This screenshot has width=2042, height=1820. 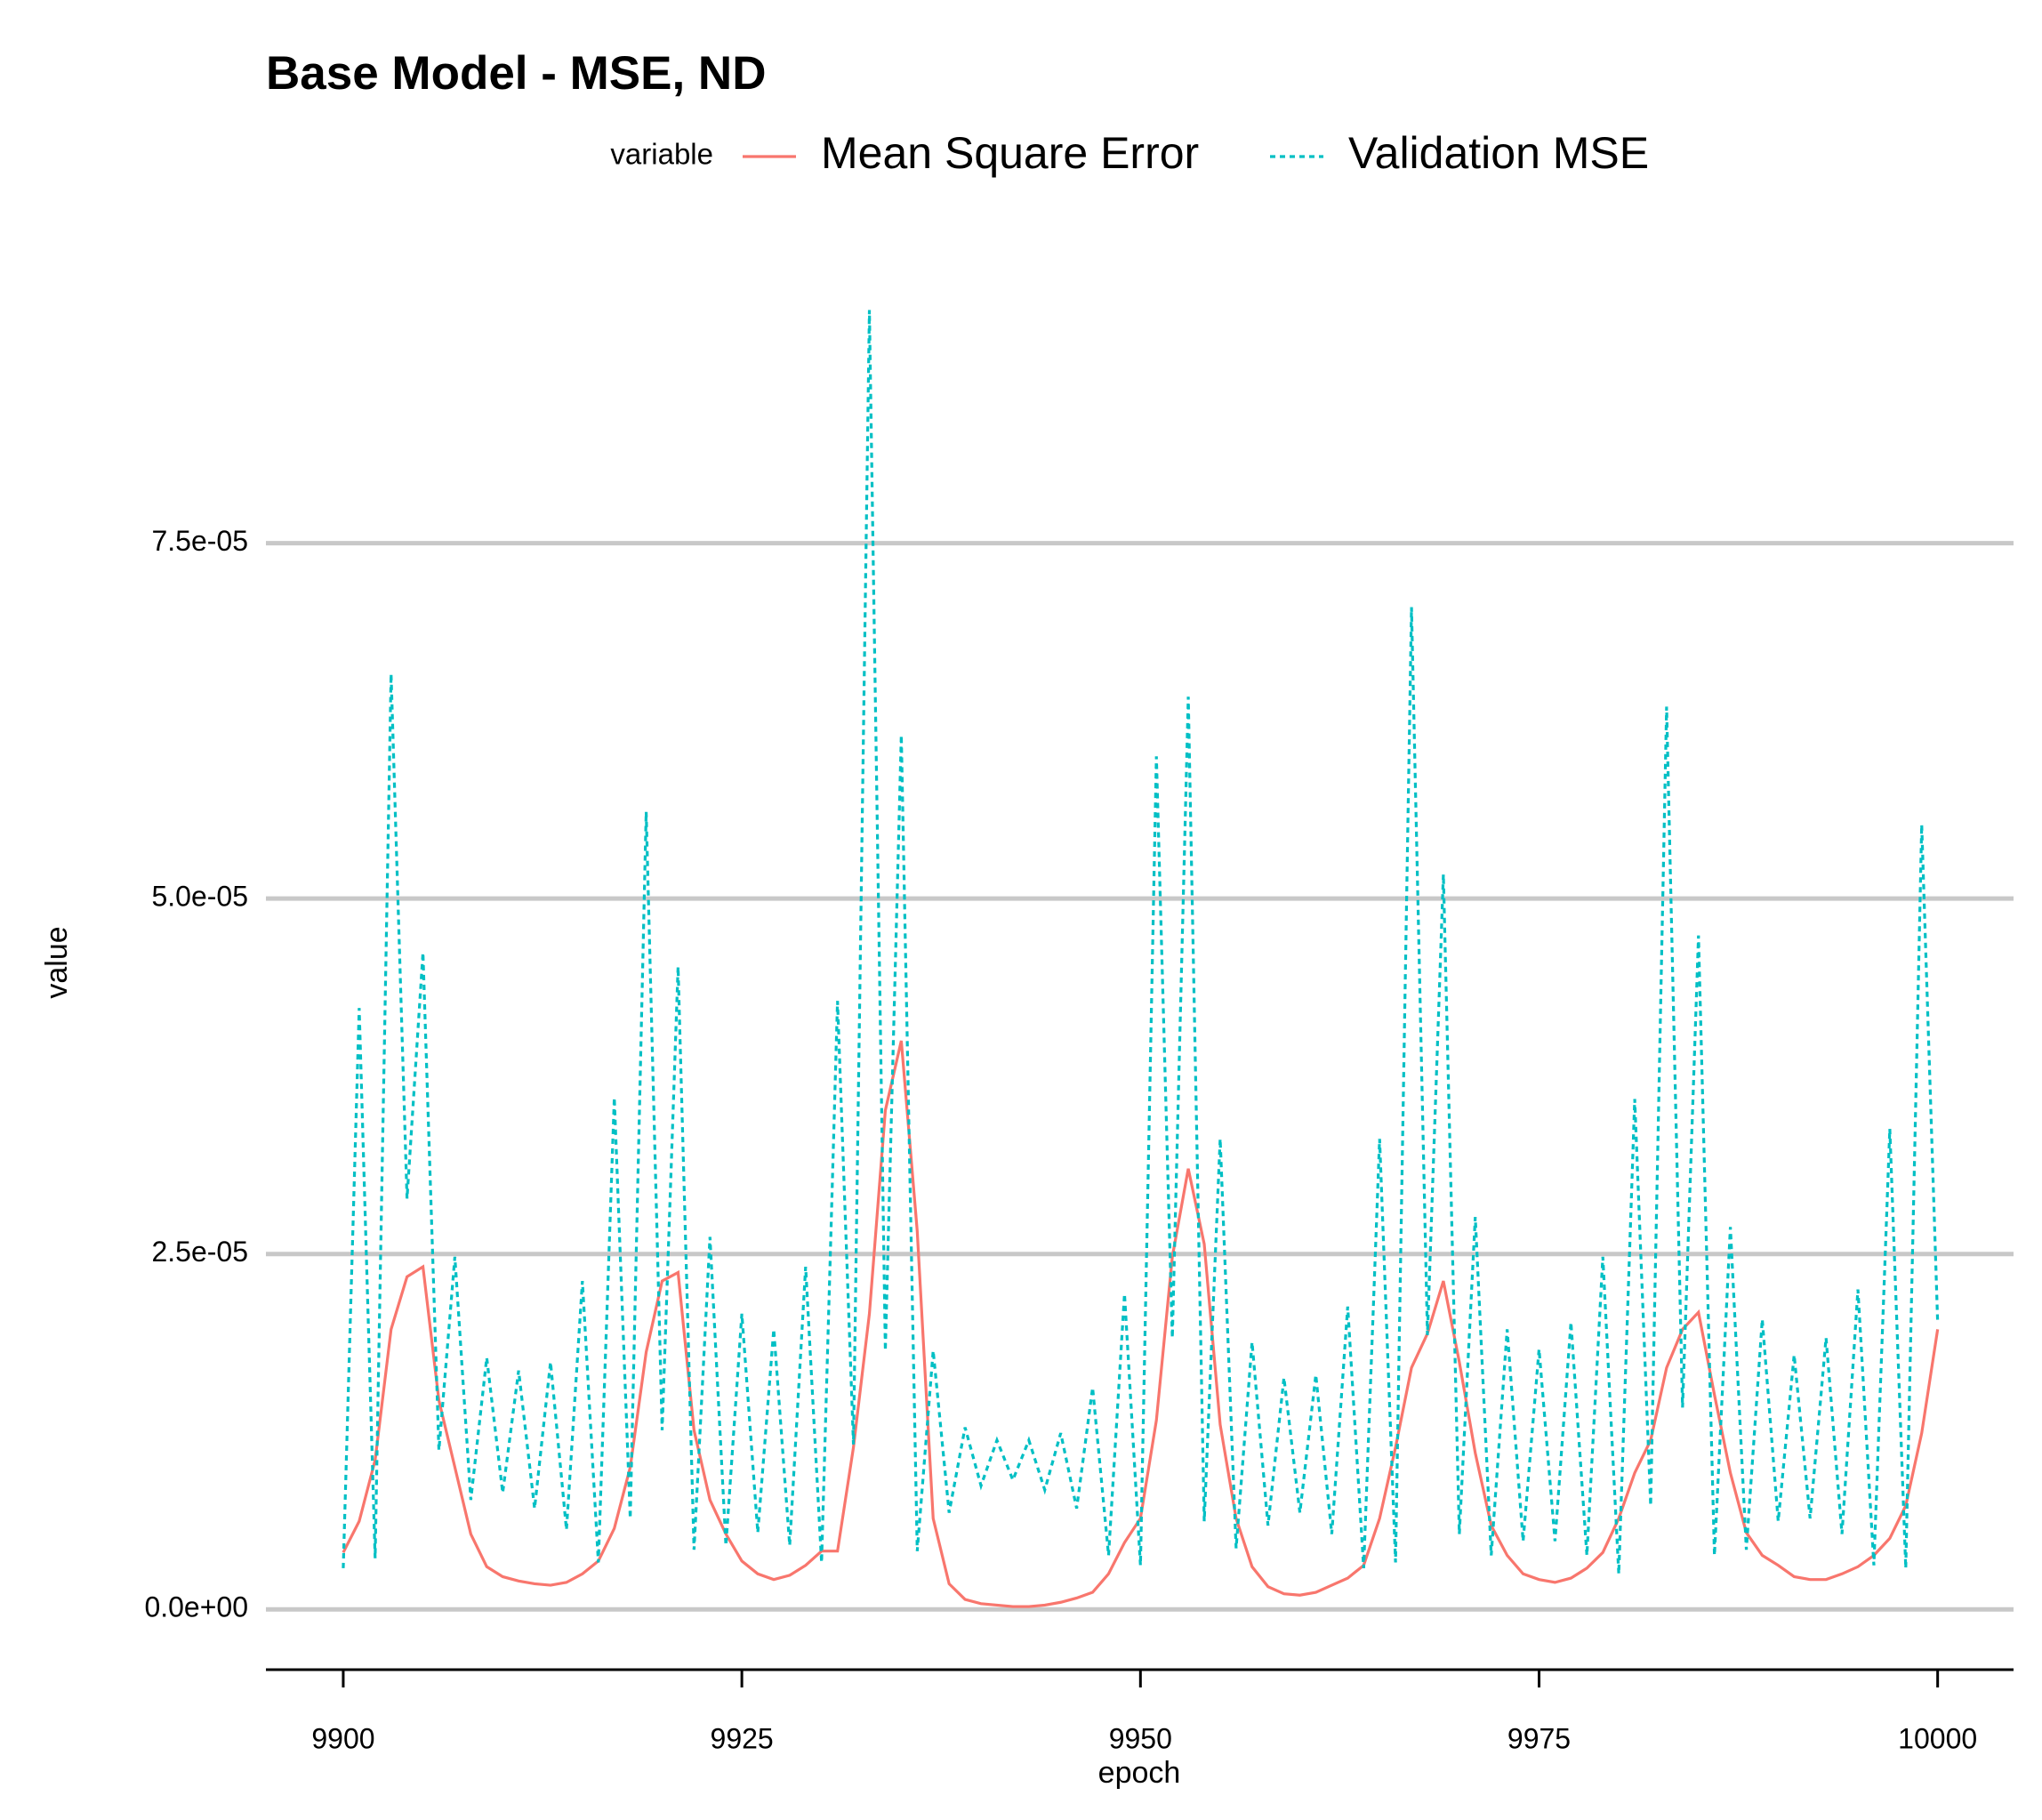 I want to click on y-tick-label: 7.5e-05, so click(x=199, y=541).